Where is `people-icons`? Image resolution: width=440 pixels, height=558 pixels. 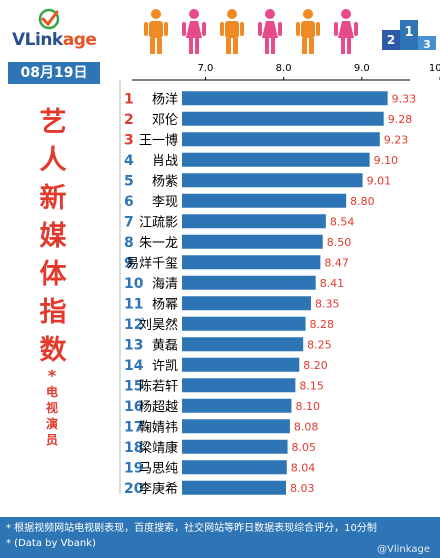 people-icons is located at coordinates (251, 31).